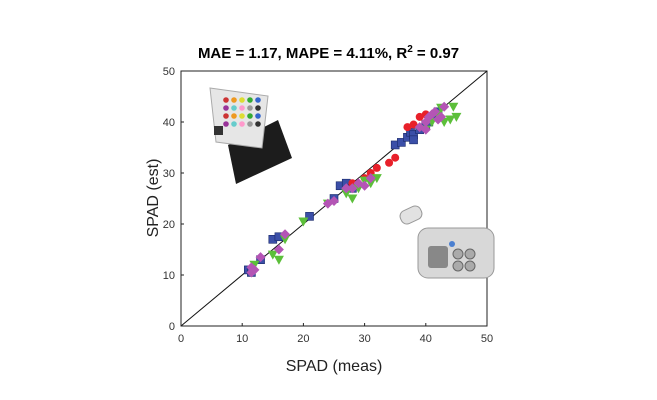  Describe the element at coordinates (169, 72) in the screenshot. I see `y-tick-label: 50` at that location.